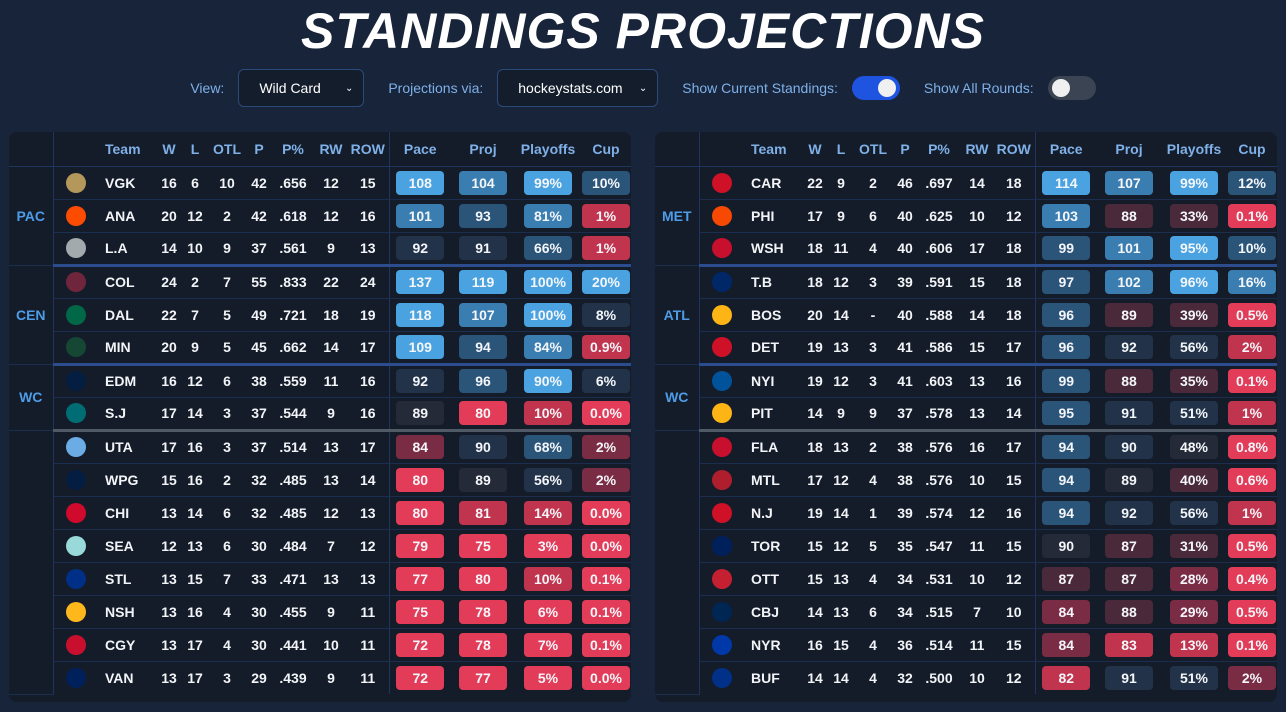  What do you see at coordinates (420, 677) in the screenshot?
I see `pace-cell: 72` at bounding box center [420, 677].